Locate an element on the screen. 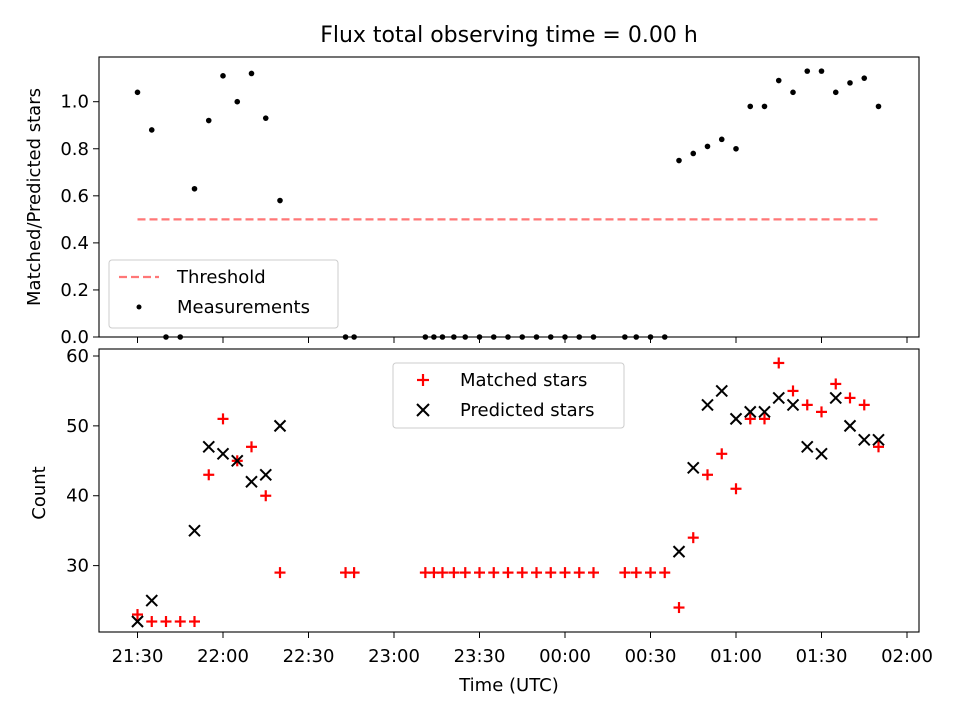  top-legend: Threshold Measurements is located at coordinates (223, 294).